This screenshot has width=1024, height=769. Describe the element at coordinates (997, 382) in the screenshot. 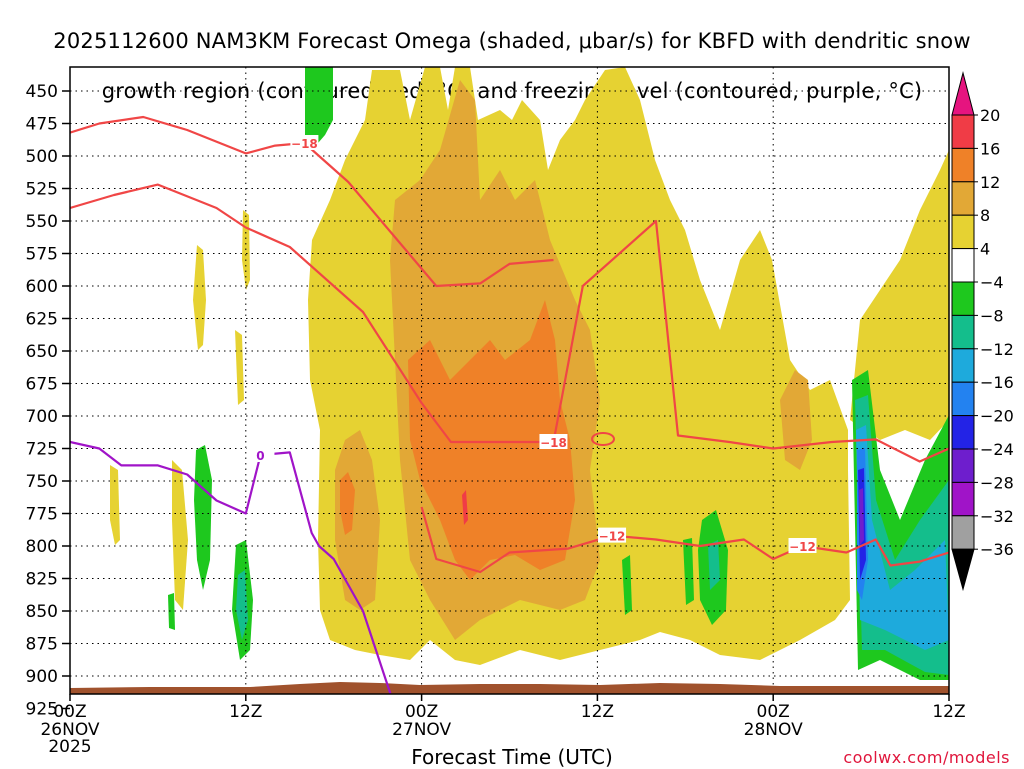

I see `colorbar-label: −16` at that location.